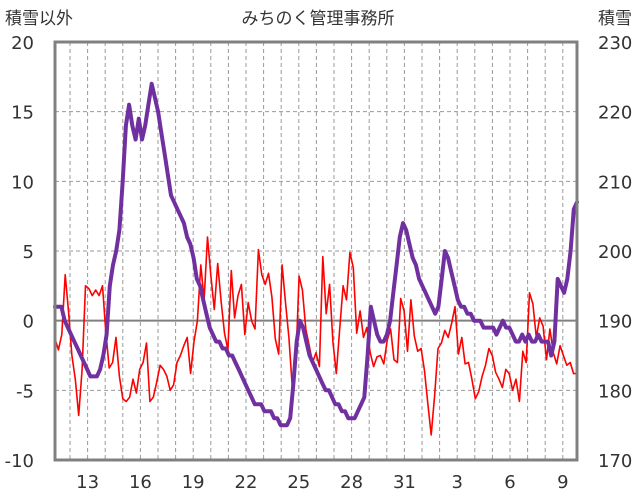 The width and height of the screenshot is (636, 501). I want to click on left-tick-label: 20, so click(22, 43).